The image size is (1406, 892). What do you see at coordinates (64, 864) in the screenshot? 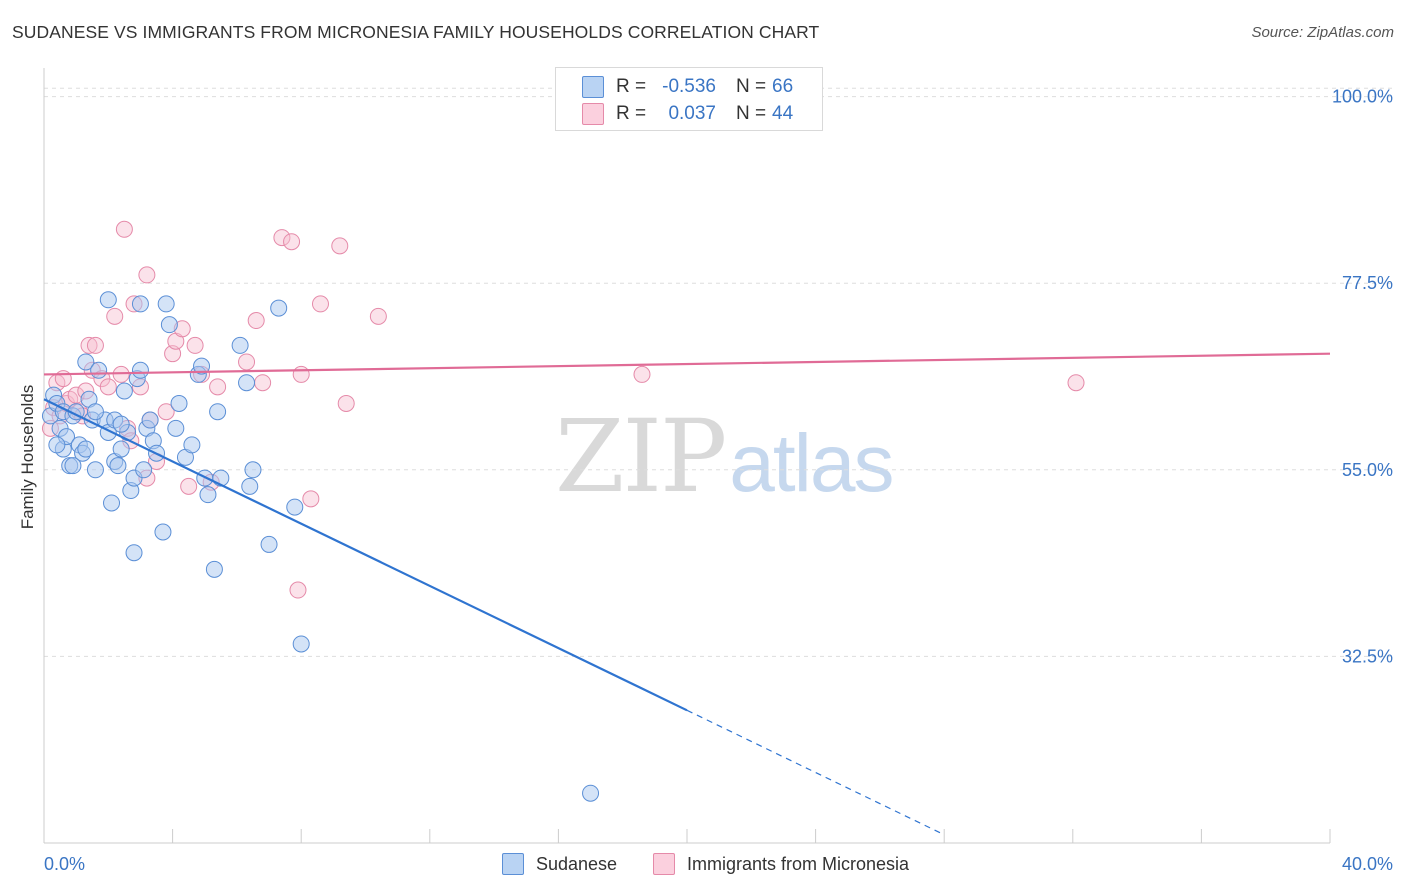
I see `x-tick-label: 0.0%` at bounding box center [64, 864].